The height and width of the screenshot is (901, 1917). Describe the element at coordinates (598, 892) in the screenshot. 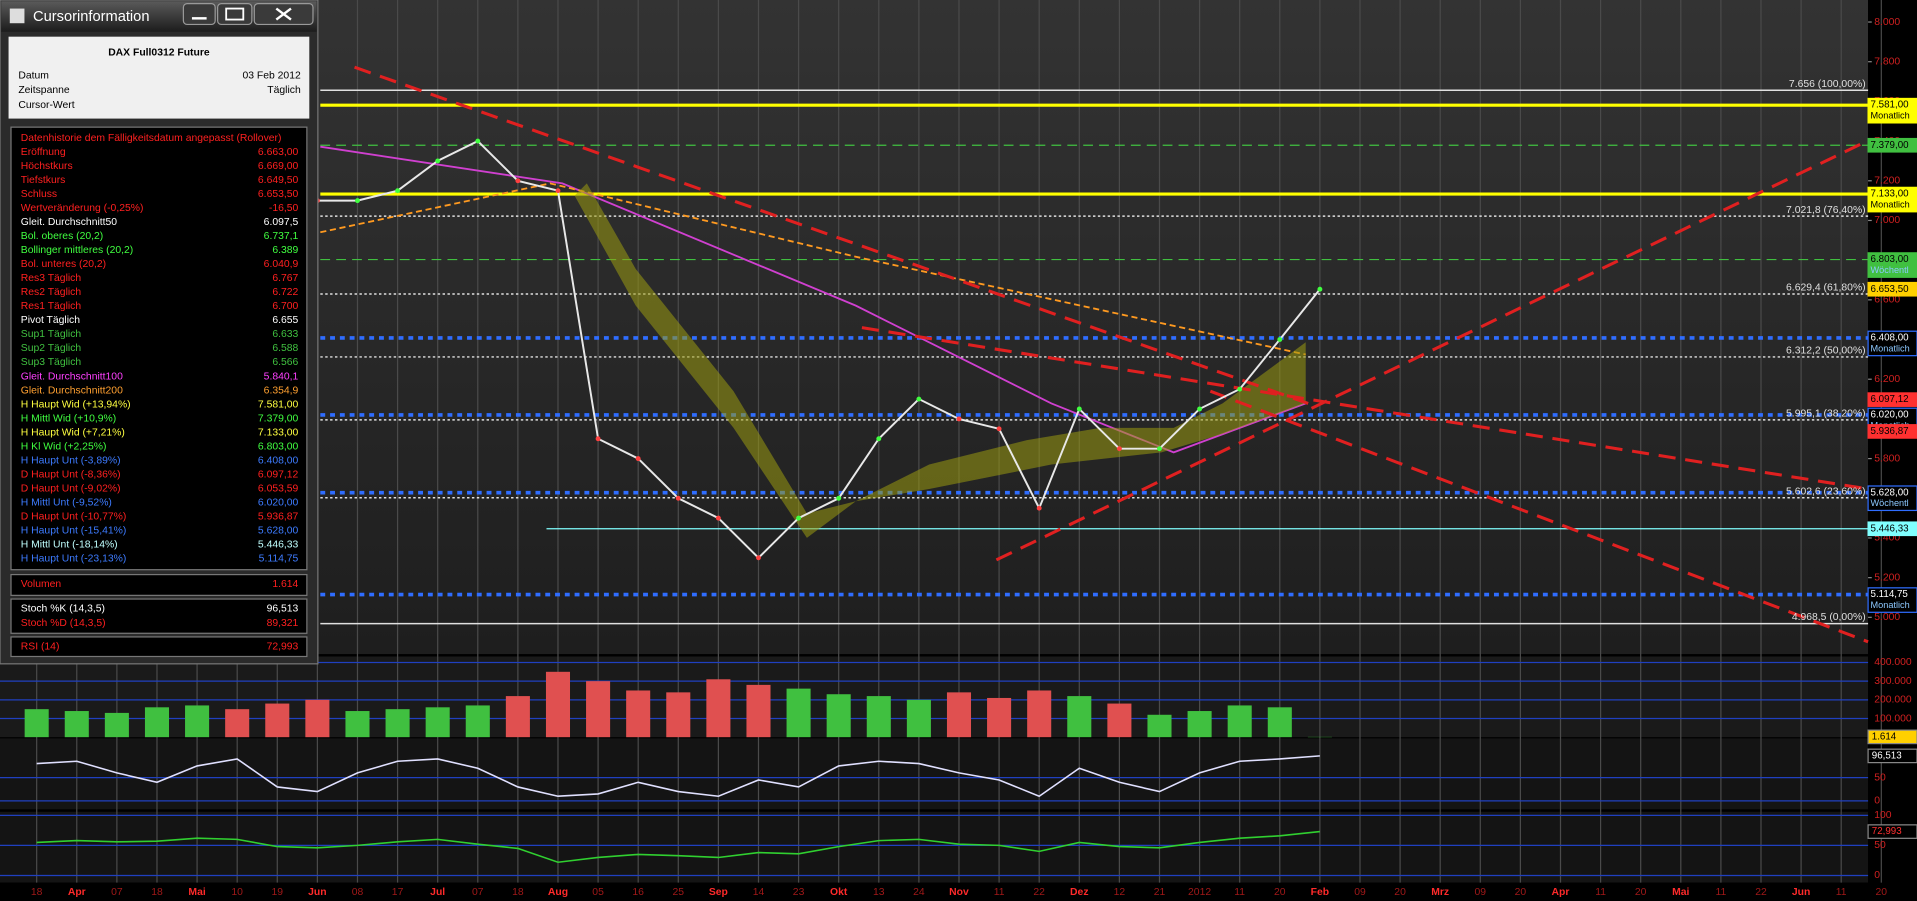

I see `x-tick-label: 05` at that location.